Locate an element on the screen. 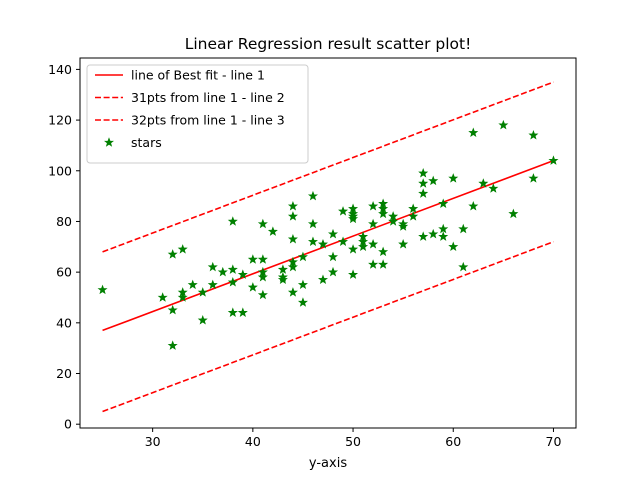 This screenshot has width=640, height=484. legend-box is located at coordinates (197, 114).